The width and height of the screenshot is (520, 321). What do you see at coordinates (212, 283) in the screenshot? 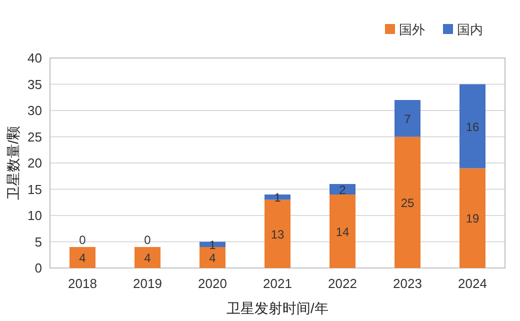
I see `x-tick-label: 2020` at bounding box center [212, 283].